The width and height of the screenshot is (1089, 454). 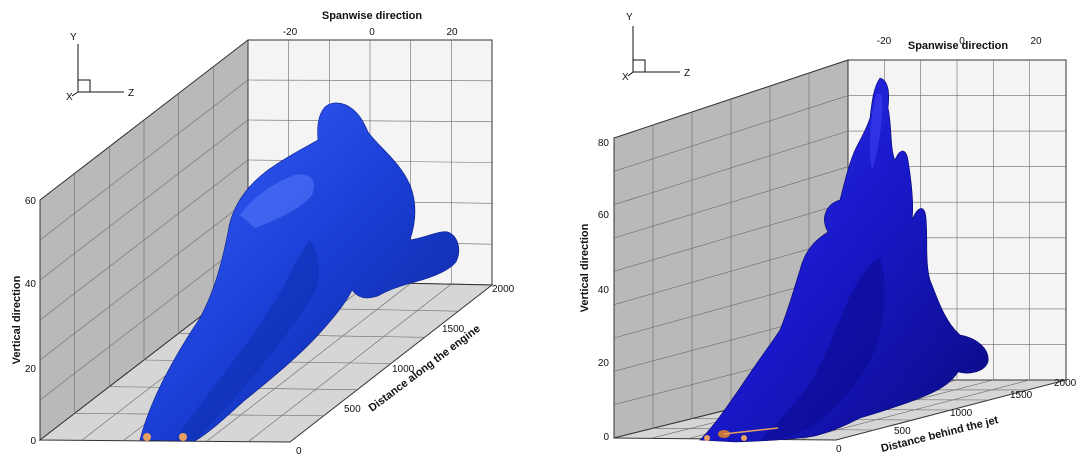 What do you see at coordinates (17, 319) in the screenshot?
I see `left-vert-label: Vertical direction` at bounding box center [17, 319].